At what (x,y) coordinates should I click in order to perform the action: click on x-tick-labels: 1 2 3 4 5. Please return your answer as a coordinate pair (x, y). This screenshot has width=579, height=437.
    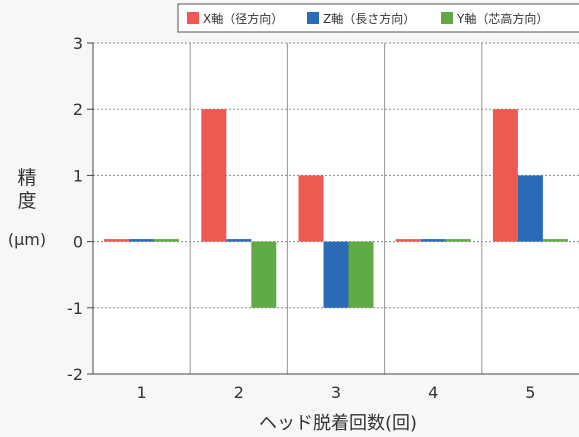
    Looking at the image, I should click on (336, 392).